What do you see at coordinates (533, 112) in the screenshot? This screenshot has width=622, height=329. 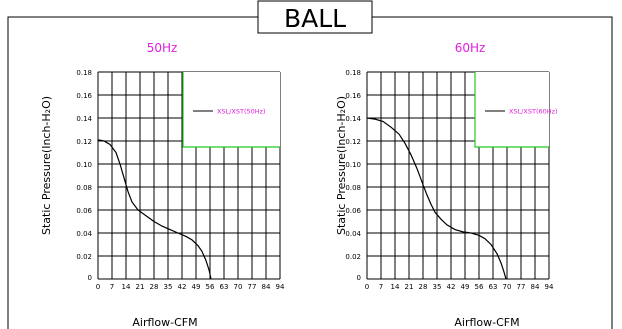 I see `legend-label: XSL/XST(60Hz)` at bounding box center [533, 112].